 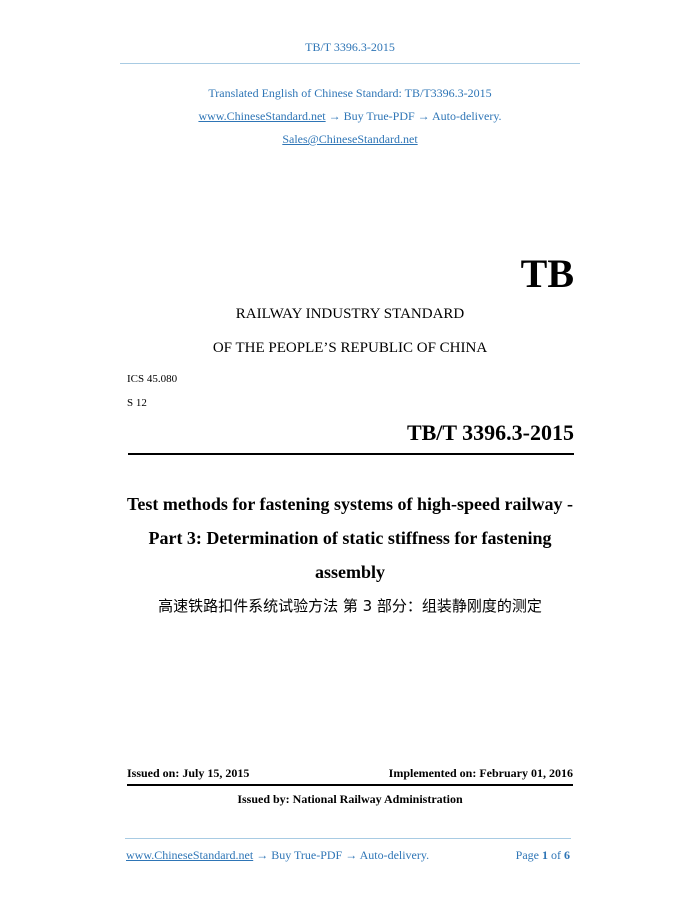 I want to click on promo-email-wrap: Sales@ChineseStandard.net, so click(x=350, y=139).